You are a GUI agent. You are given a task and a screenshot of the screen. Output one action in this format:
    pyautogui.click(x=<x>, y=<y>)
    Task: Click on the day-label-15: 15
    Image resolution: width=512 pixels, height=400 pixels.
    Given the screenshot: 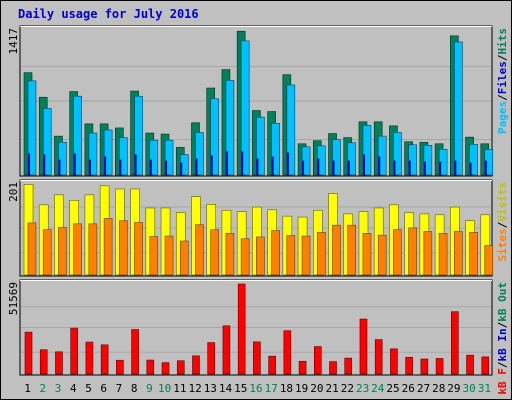 What is the action you would take?
    pyautogui.click(x=240, y=388)
    